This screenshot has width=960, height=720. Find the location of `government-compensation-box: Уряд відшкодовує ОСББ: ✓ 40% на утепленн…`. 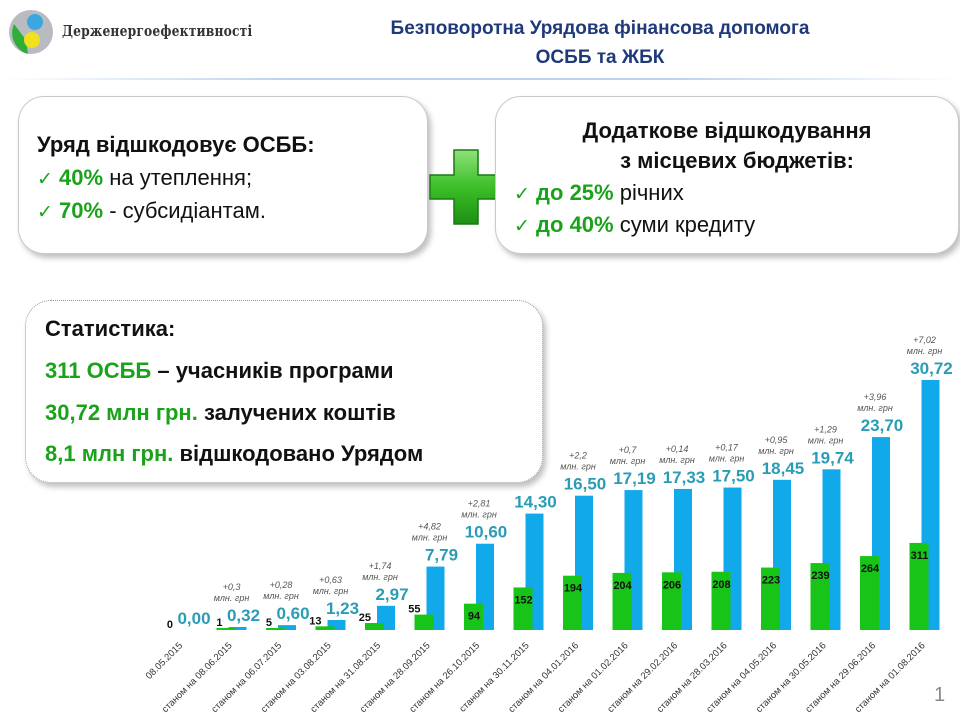

government-compensation-box: Уряд відшкодовує ОСББ: ✓ 40% на утепленн… is located at coordinates (223, 175).